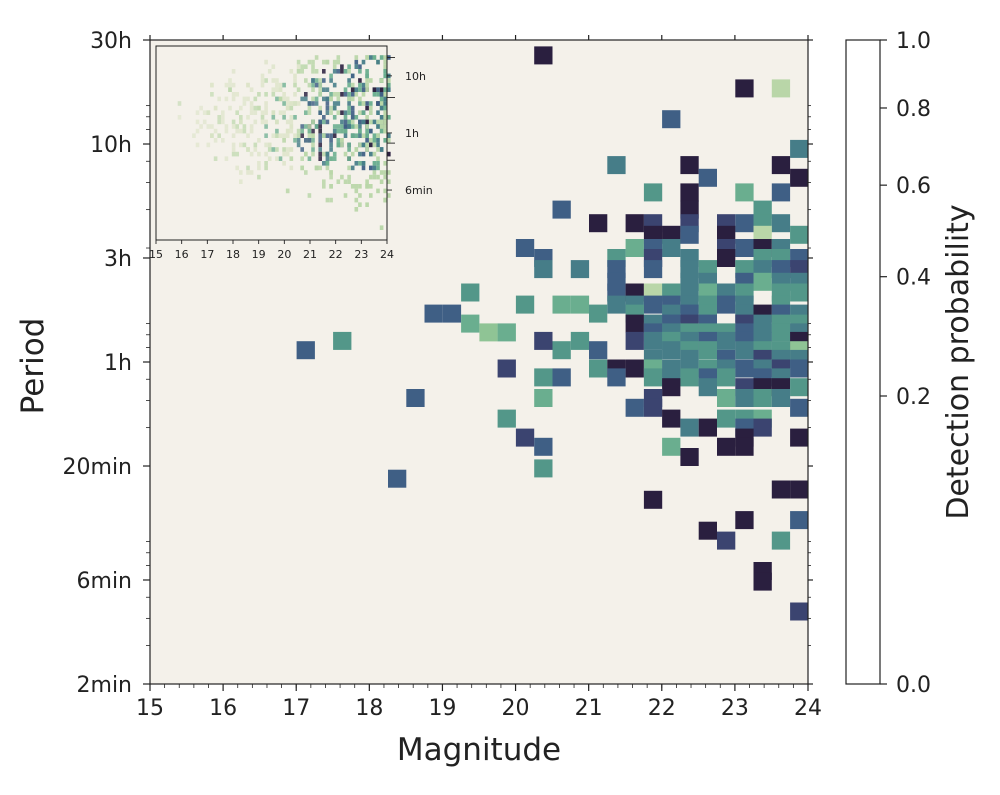  What do you see at coordinates (589, 708) in the screenshot?
I see `x-tick-label: 21` at bounding box center [589, 708].